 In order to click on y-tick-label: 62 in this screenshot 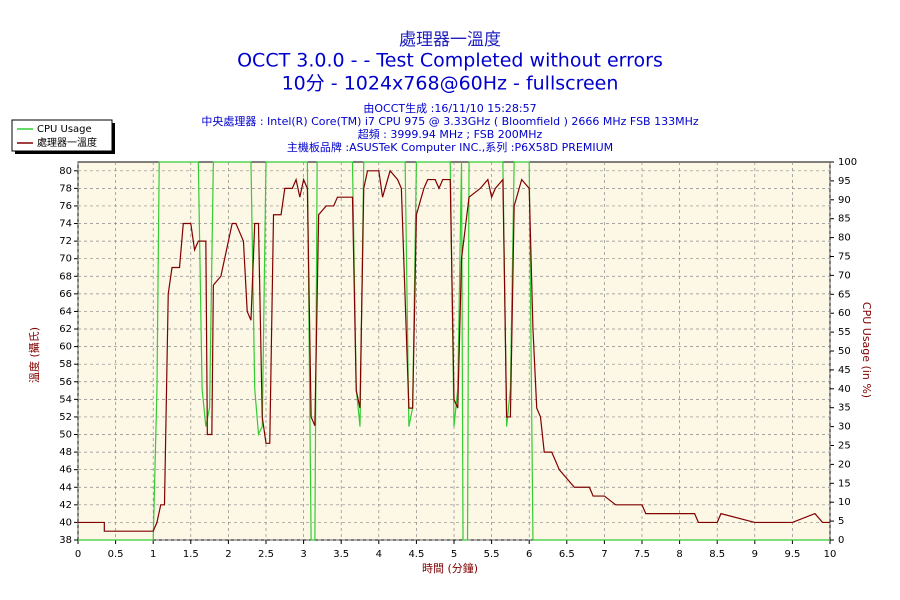, I will do `click(65, 329)`.